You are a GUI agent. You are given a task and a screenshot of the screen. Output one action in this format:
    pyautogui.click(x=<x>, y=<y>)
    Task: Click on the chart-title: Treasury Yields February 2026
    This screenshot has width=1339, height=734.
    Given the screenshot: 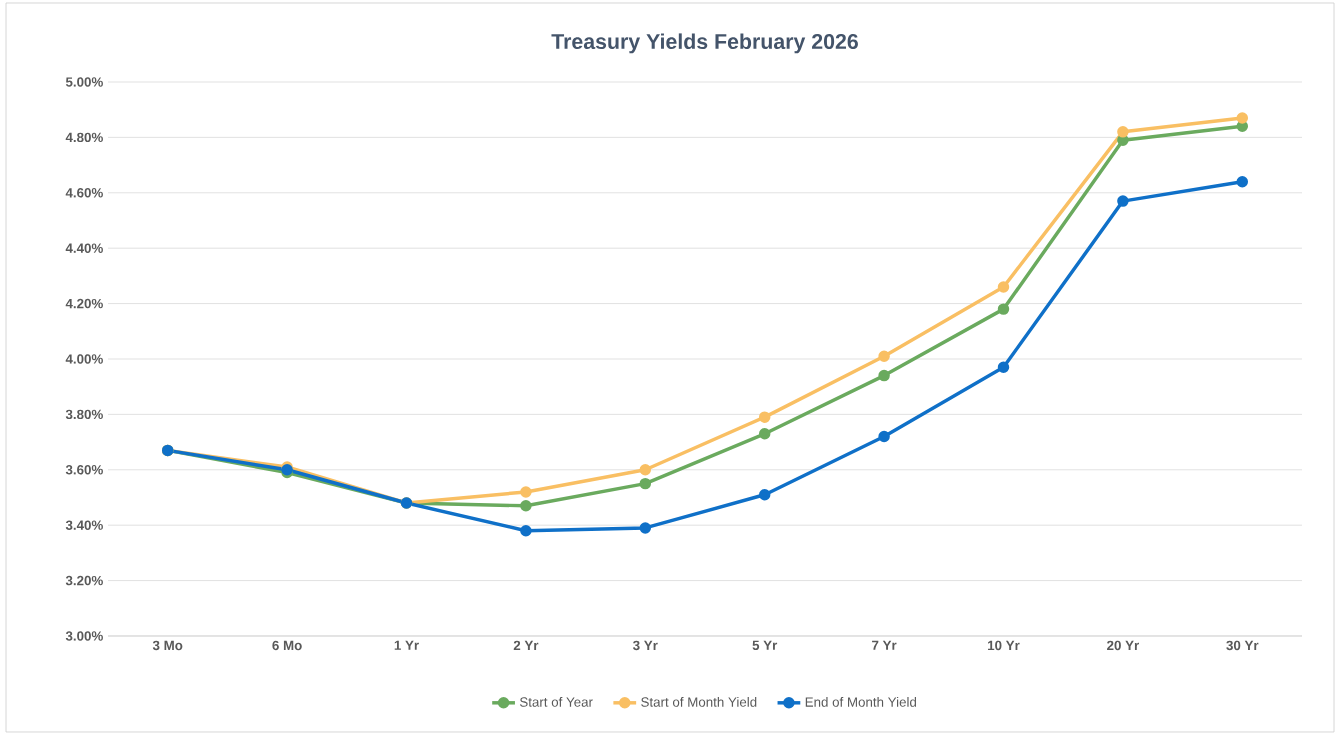 What is the action you would take?
    pyautogui.click(x=704, y=43)
    